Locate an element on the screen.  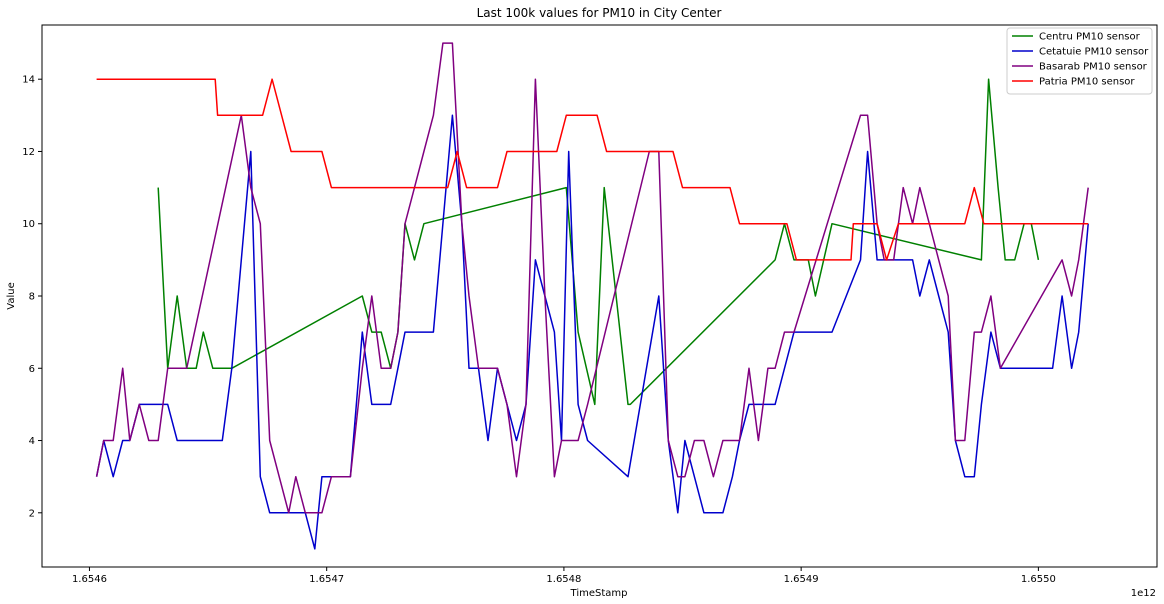
y-tick-label: 8 is located at coordinates (32, 297).